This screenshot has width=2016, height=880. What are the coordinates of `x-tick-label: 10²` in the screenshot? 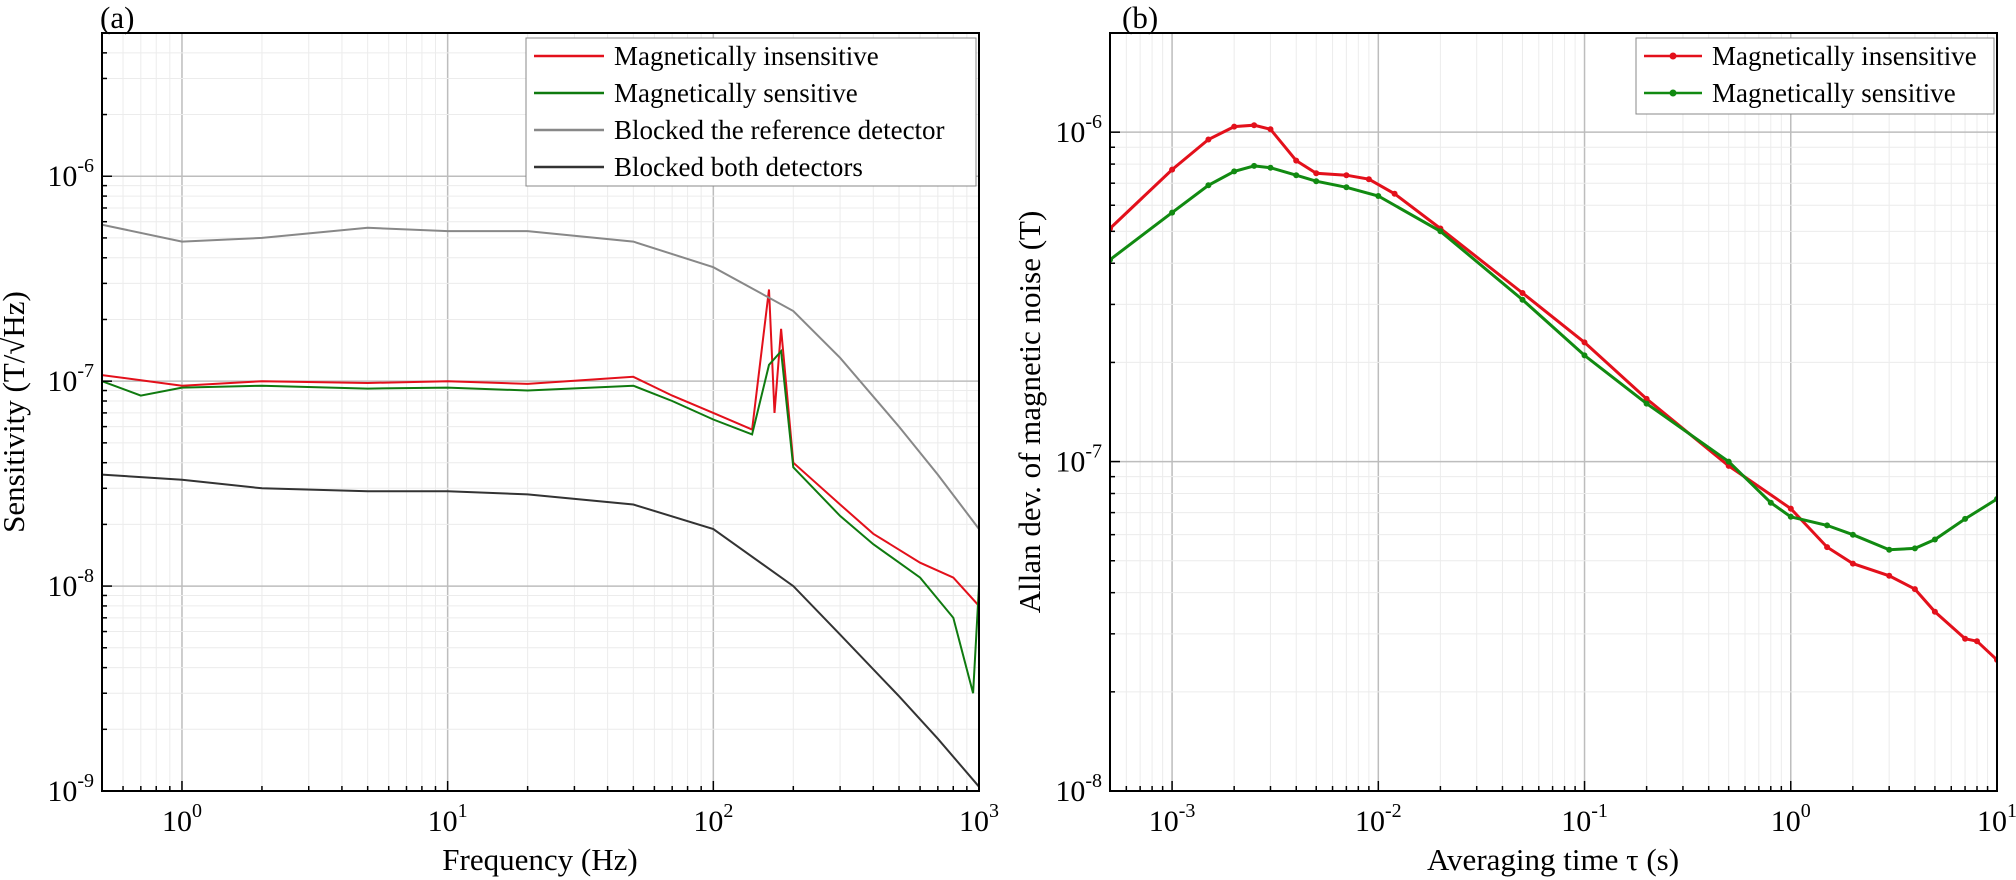 It's located at (713, 819).